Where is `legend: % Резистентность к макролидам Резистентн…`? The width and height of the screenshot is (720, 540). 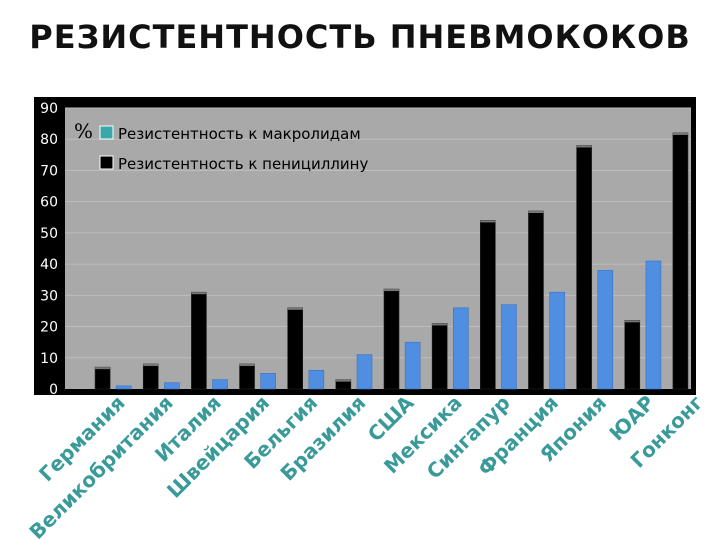 legend: % Резистентность к макролидам Резистентн… is located at coordinates (221, 146).